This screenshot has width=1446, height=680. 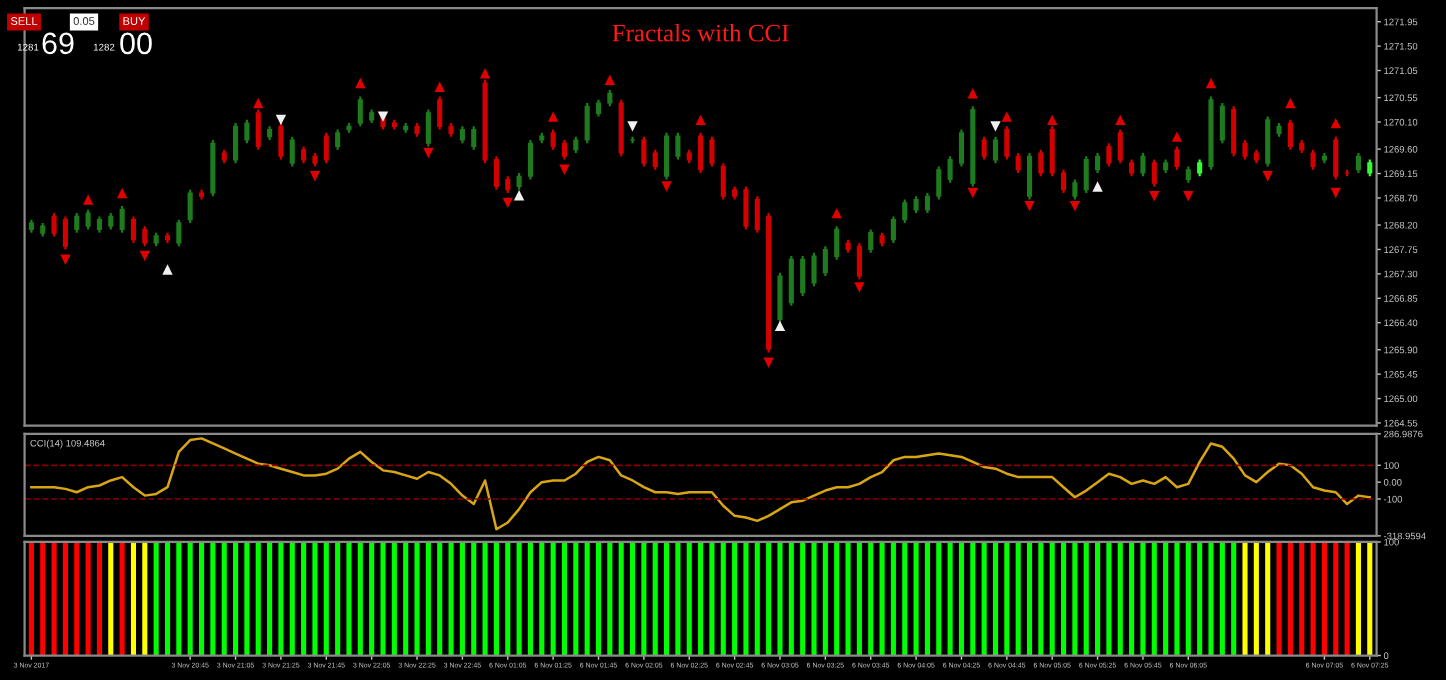 I want to click on annotation: 69, so click(x=58, y=43).